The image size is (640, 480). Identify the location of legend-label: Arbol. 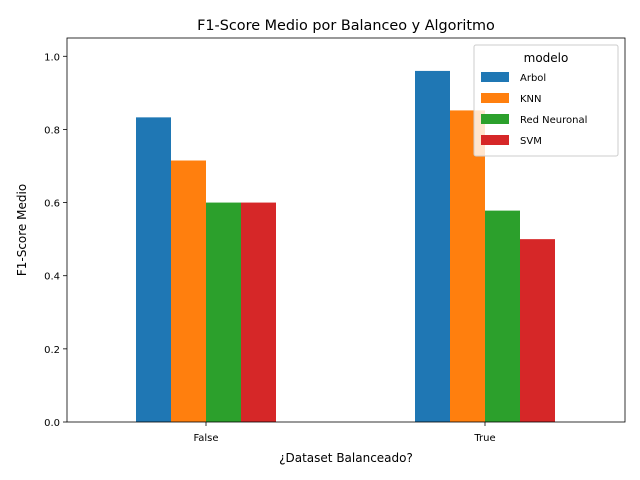
(533, 78).